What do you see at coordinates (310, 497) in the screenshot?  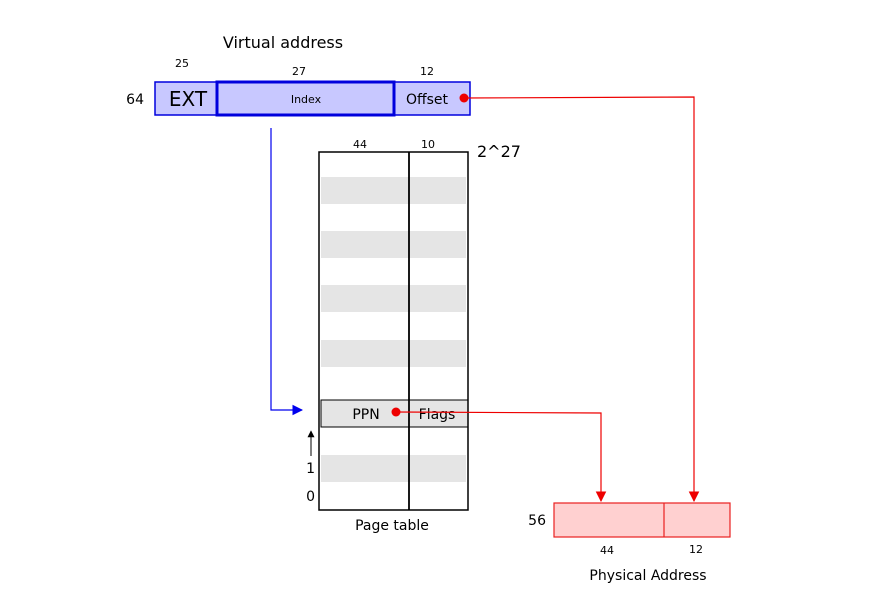 I see `page-table-row-0-label: 0` at bounding box center [310, 497].